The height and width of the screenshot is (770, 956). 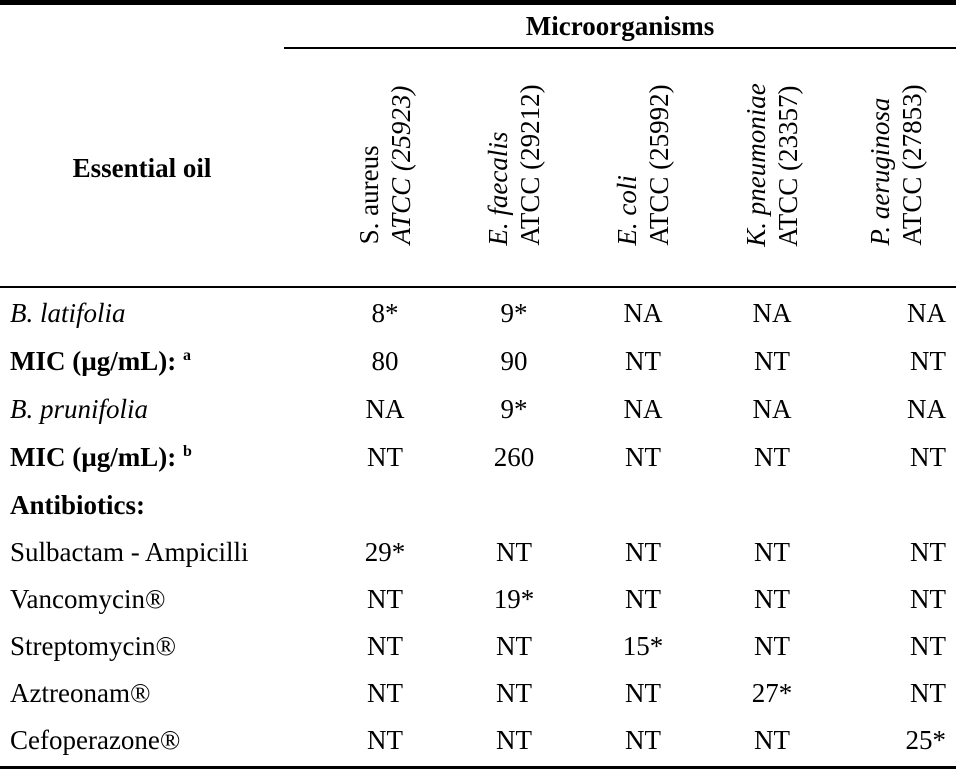 What do you see at coordinates (514, 599) in the screenshot?
I see `table-cell: 19*` at bounding box center [514, 599].